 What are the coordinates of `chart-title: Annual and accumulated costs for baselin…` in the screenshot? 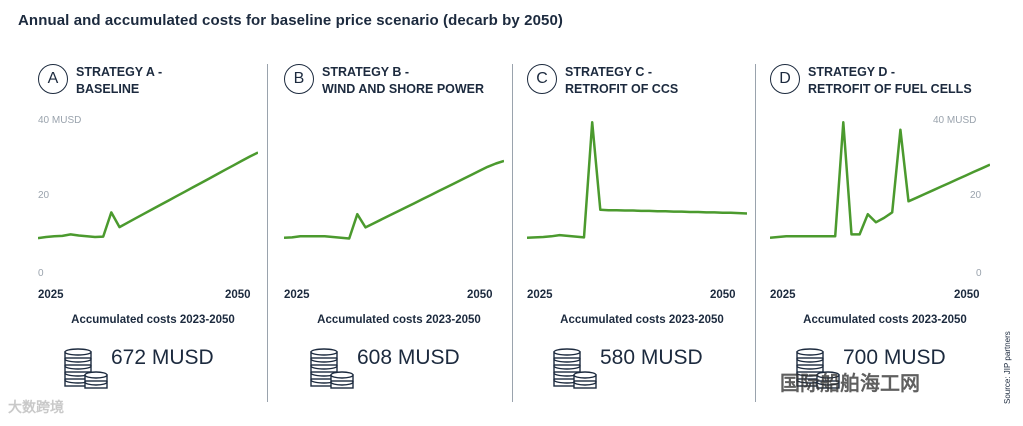 It's located at (290, 20).